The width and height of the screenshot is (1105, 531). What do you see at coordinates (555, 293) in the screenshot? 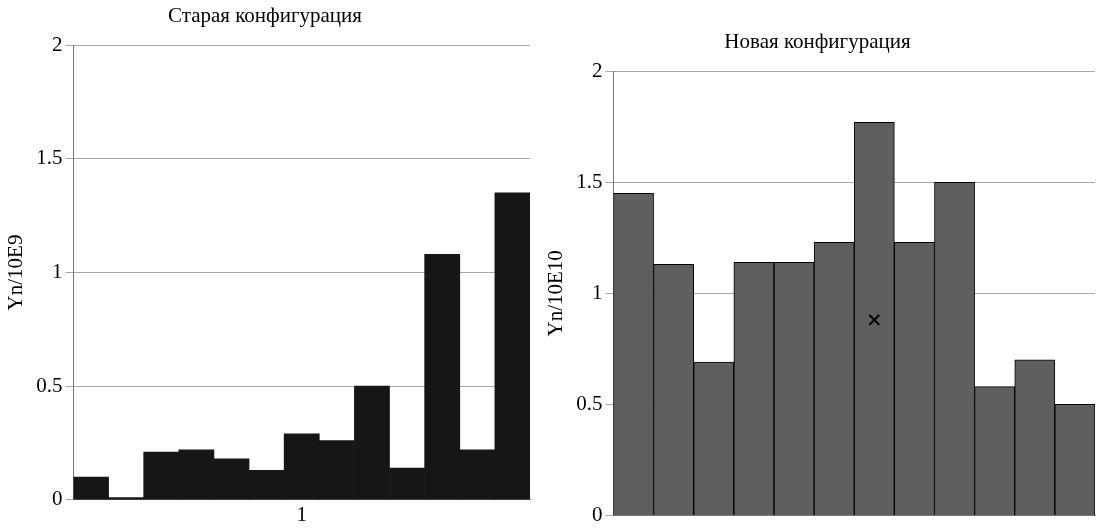
I see `y-axis-title: Yn/10E10` at bounding box center [555, 293].